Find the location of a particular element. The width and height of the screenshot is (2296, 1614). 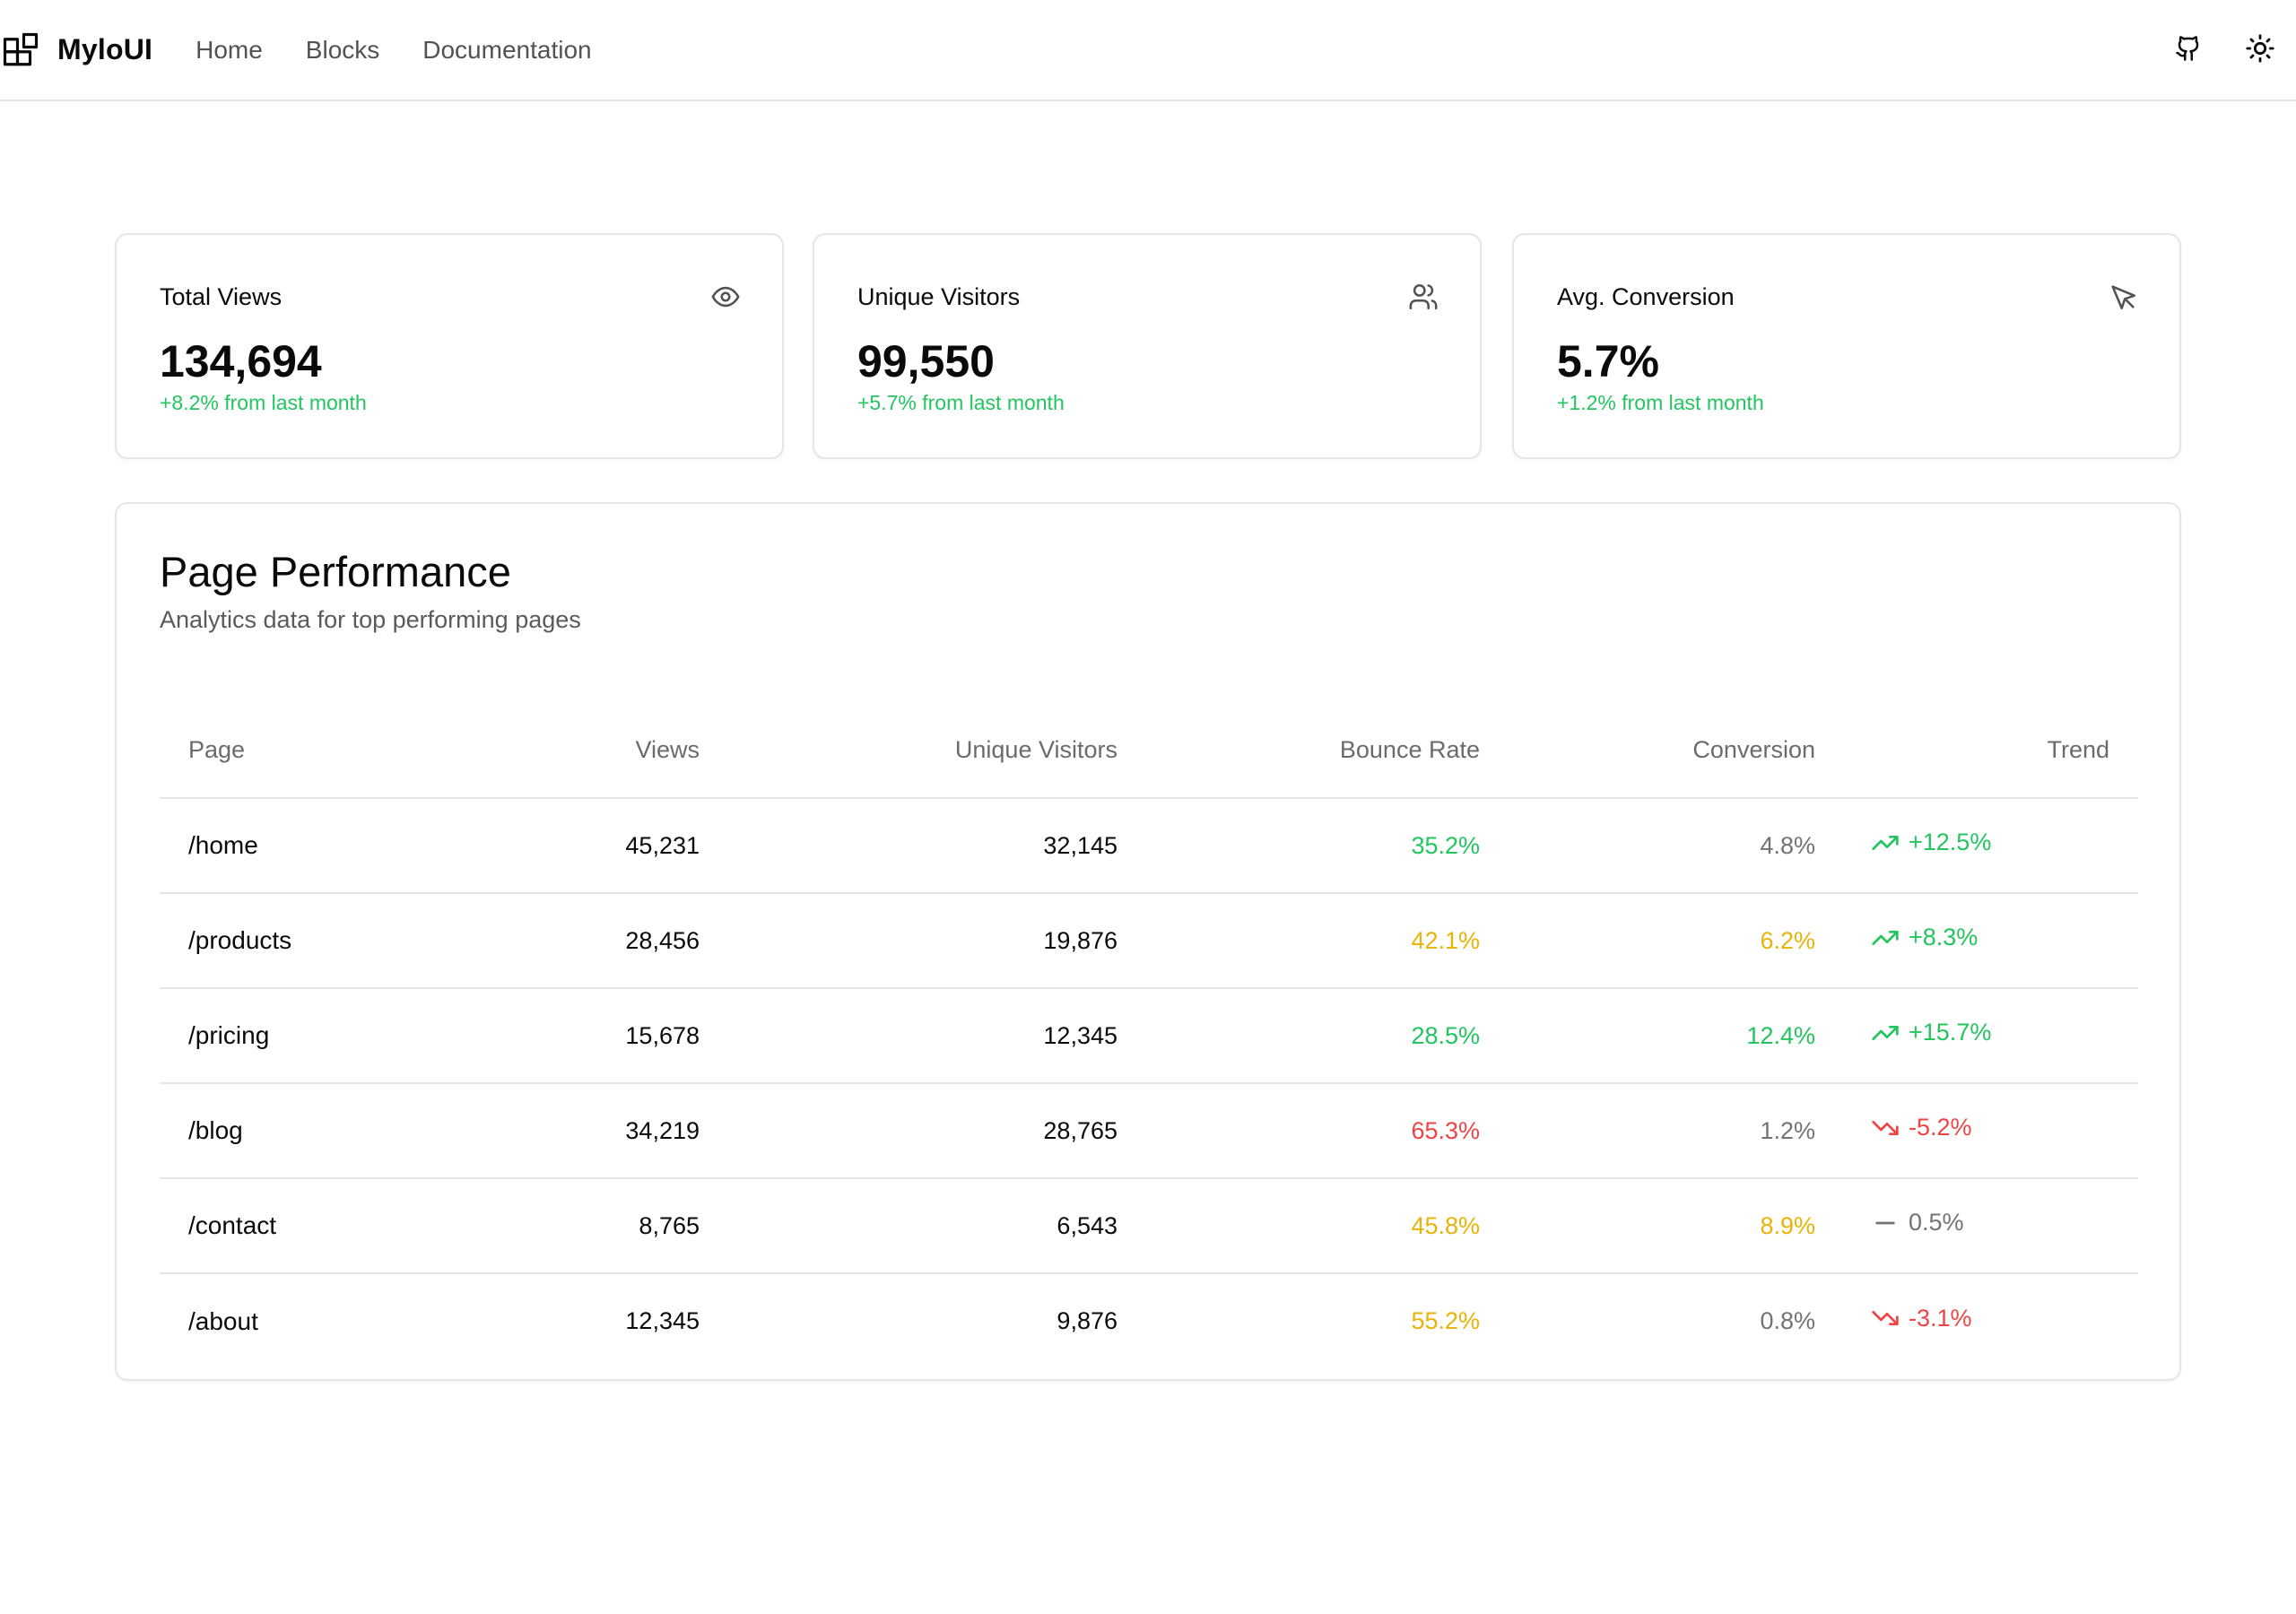

cell-conversion: 1.2% is located at coordinates (1647, 1131).